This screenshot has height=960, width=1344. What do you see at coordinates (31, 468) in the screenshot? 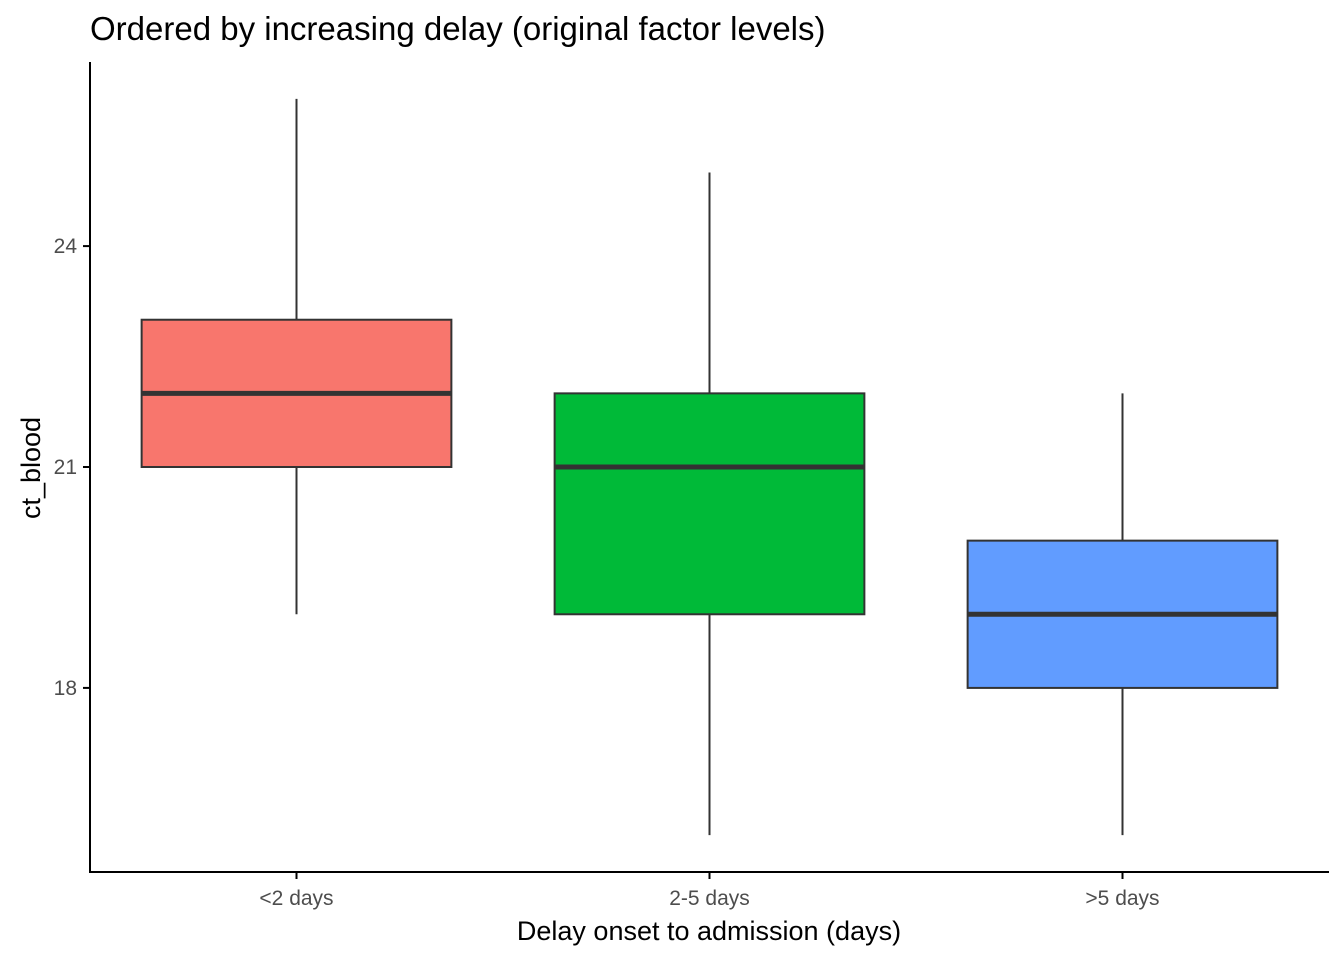
I see `y-axis-title: ct_blood` at bounding box center [31, 468].